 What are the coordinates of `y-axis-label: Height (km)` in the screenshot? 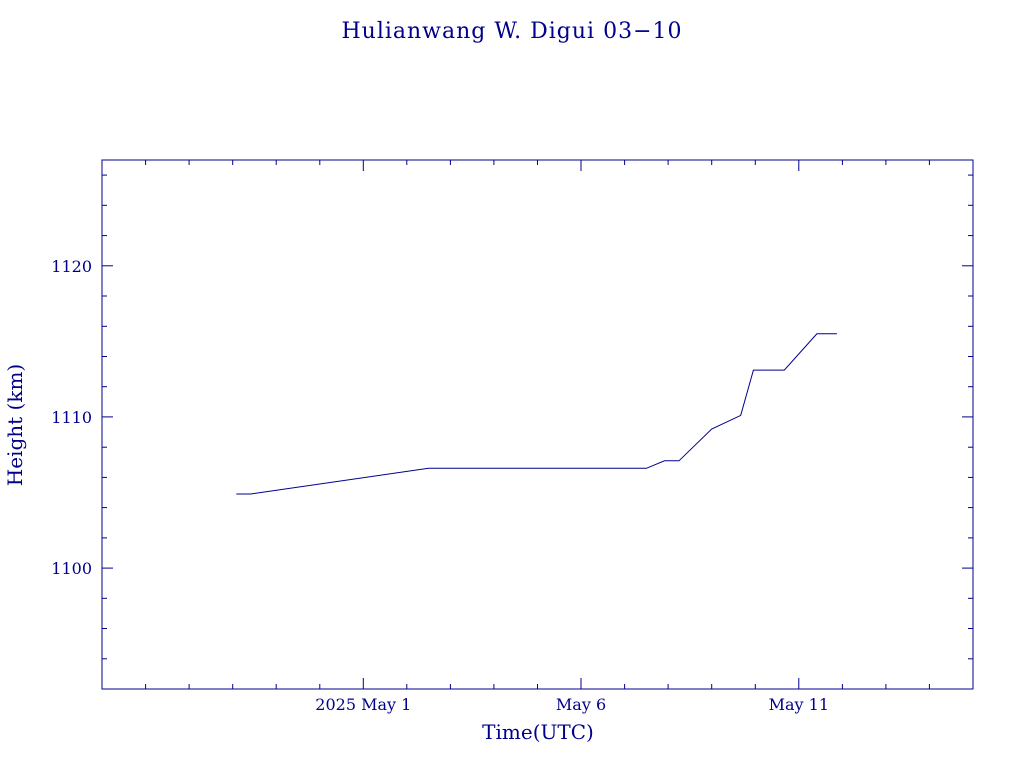 It's located at (15, 425).